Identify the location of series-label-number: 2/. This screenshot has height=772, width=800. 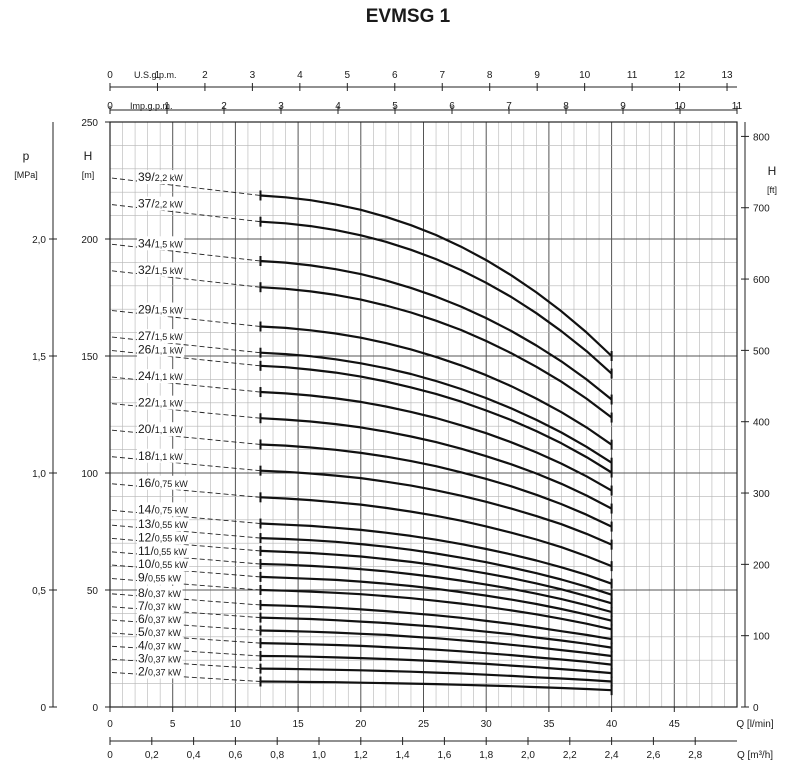
(143, 671).